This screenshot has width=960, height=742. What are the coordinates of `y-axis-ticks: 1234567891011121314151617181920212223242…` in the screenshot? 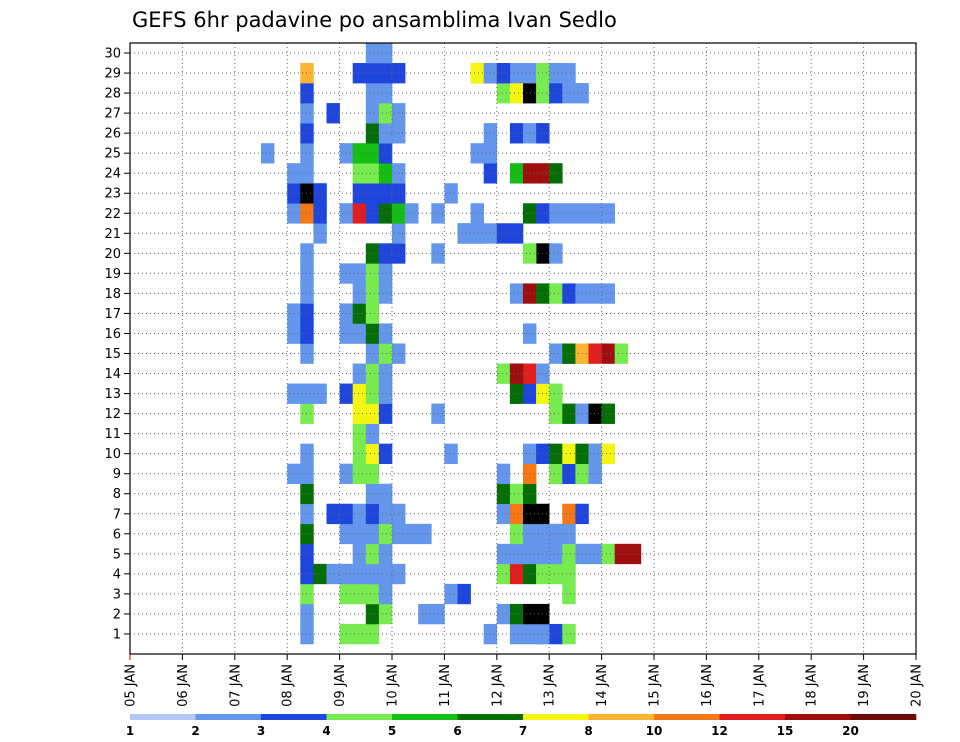 It's located at (117, 344).